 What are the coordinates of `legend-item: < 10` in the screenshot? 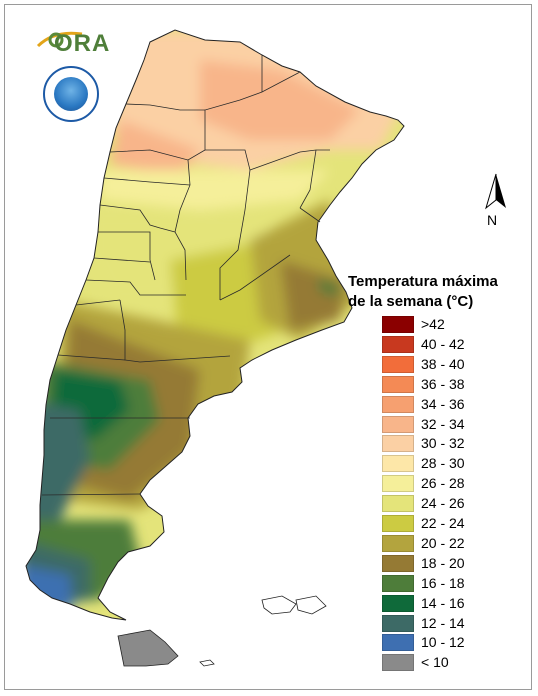 It's located at (452, 663).